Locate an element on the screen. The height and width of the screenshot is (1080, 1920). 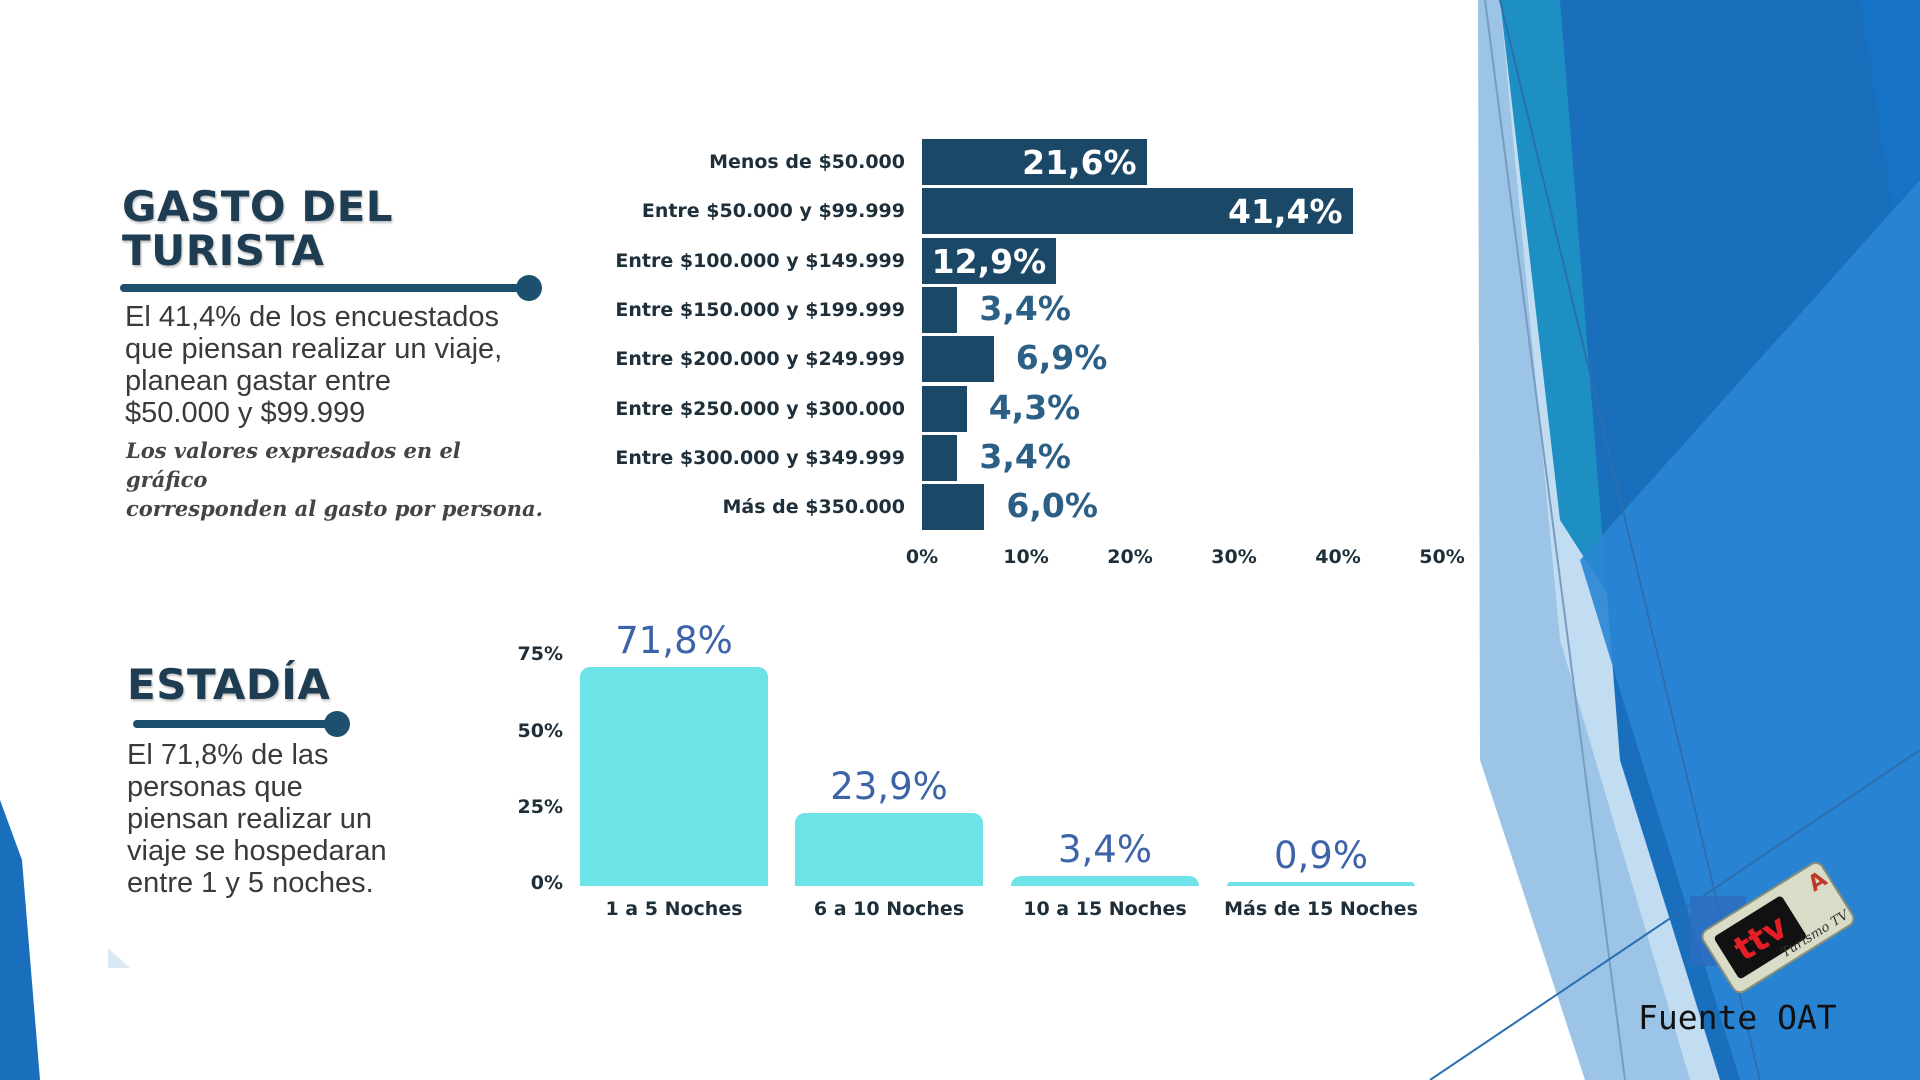
y-tick-label: 0% is located at coordinates (546, 883).